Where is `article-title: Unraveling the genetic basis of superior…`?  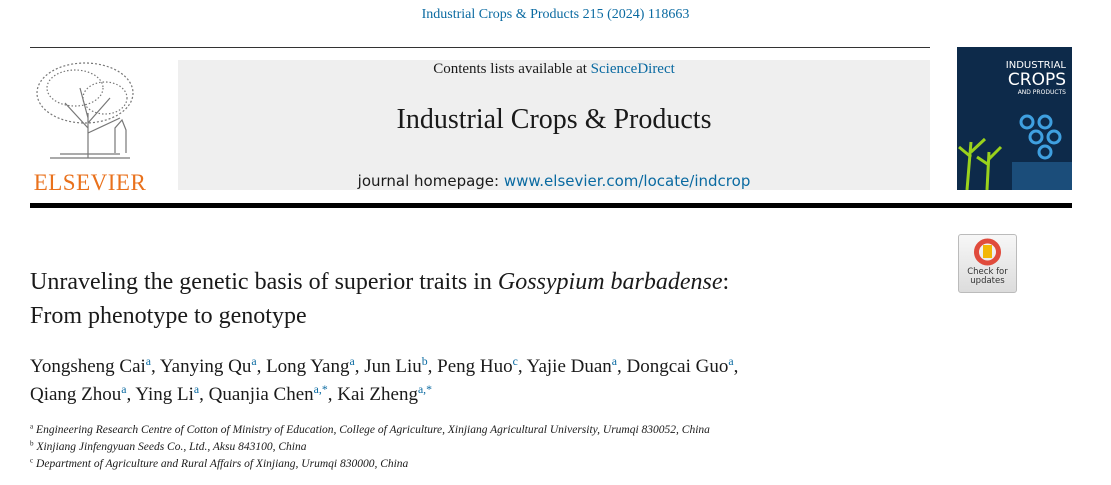 article-title: Unraveling the genetic basis of superior… is located at coordinates (379, 299).